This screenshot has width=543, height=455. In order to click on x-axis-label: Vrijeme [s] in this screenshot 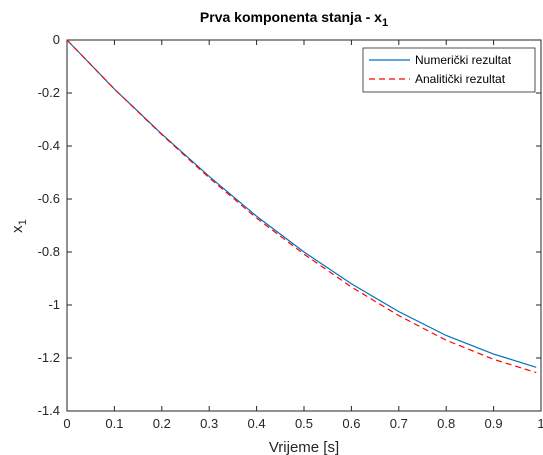, I will do `click(304, 447)`.